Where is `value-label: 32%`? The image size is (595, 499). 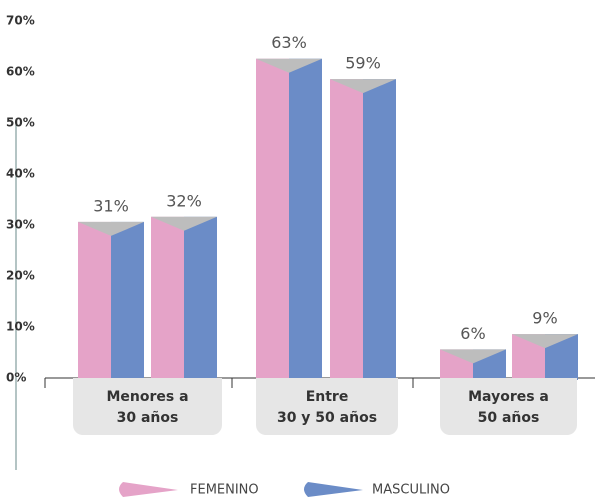
value-label: 32% is located at coordinates (184, 200).